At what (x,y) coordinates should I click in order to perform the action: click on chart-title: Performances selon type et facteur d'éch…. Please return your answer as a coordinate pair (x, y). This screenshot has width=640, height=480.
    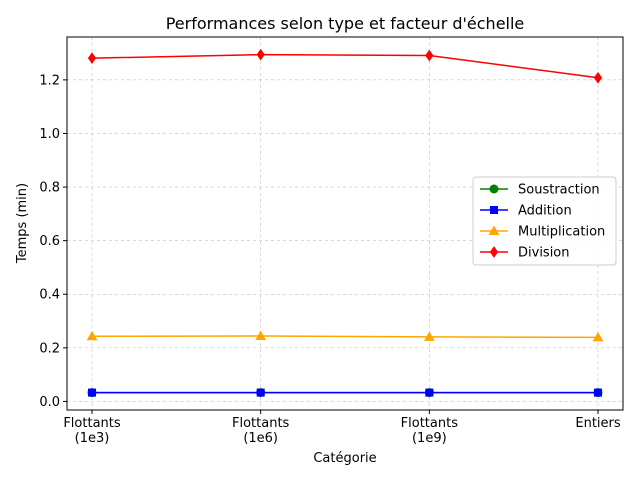
    Looking at the image, I should click on (345, 23).